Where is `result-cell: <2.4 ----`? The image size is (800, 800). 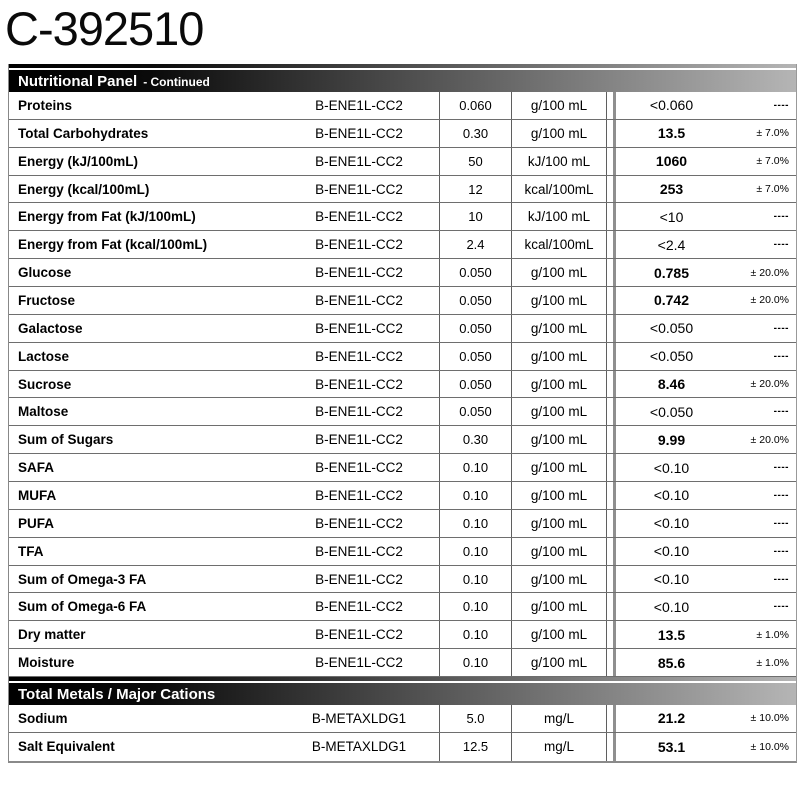
result-cell: <2.4 ---- is located at coordinates (704, 245).